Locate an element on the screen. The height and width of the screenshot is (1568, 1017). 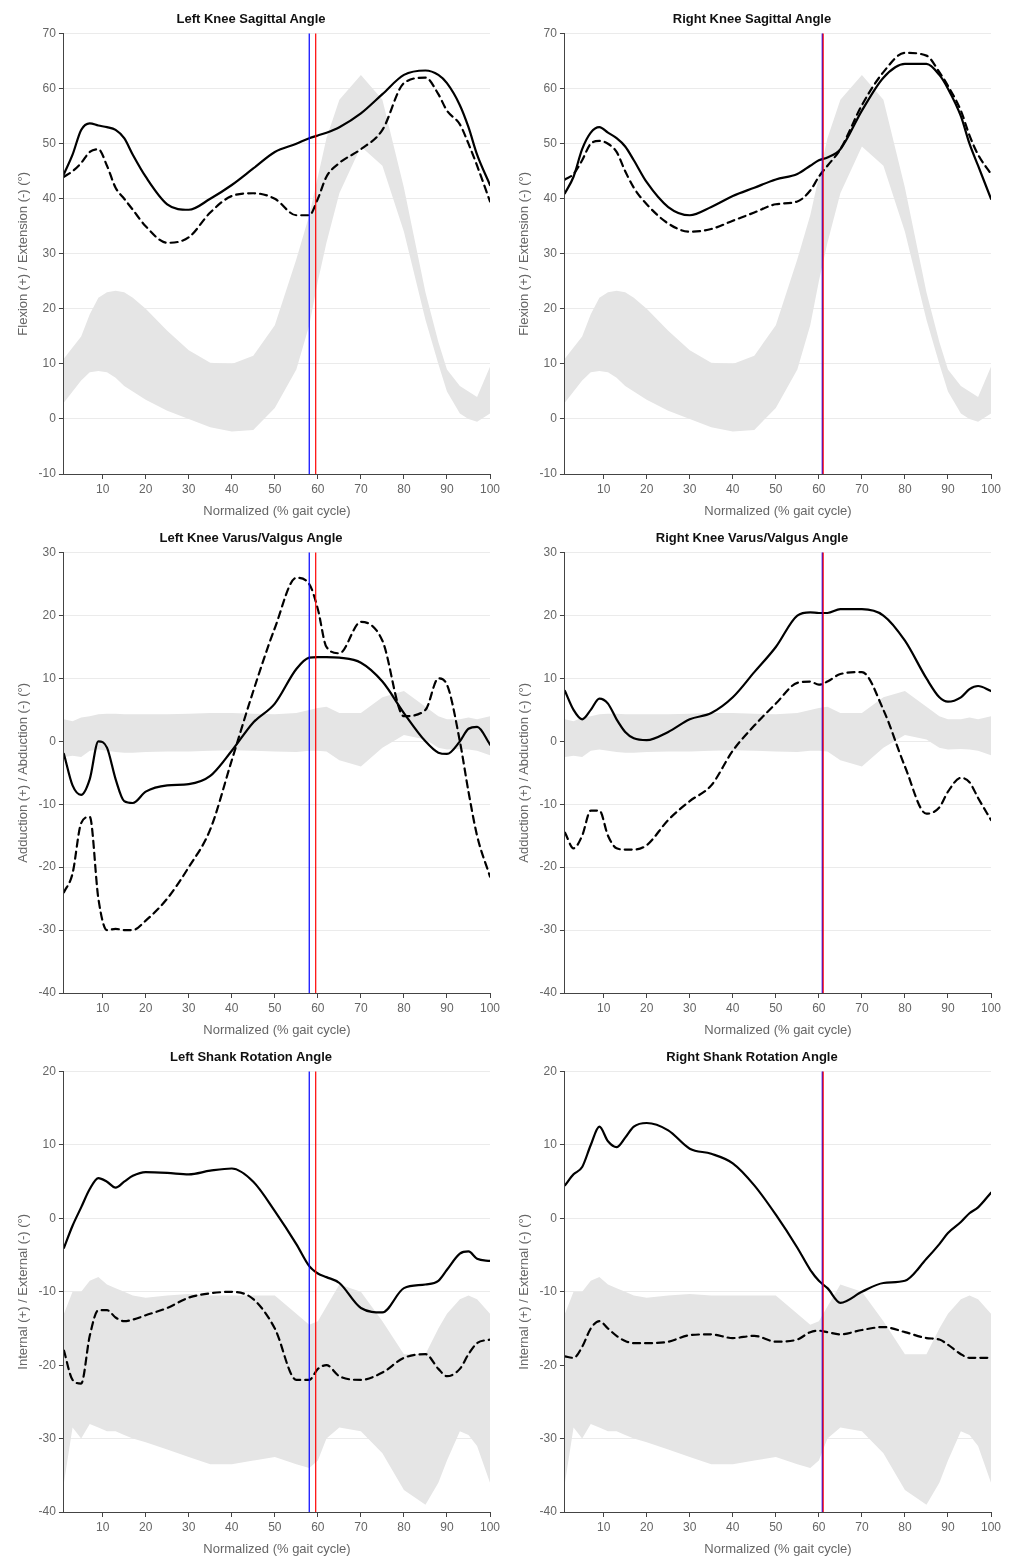
y-axis-title: Flexion (+) / Extension (-) (°) is located at coordinates (524, 253).